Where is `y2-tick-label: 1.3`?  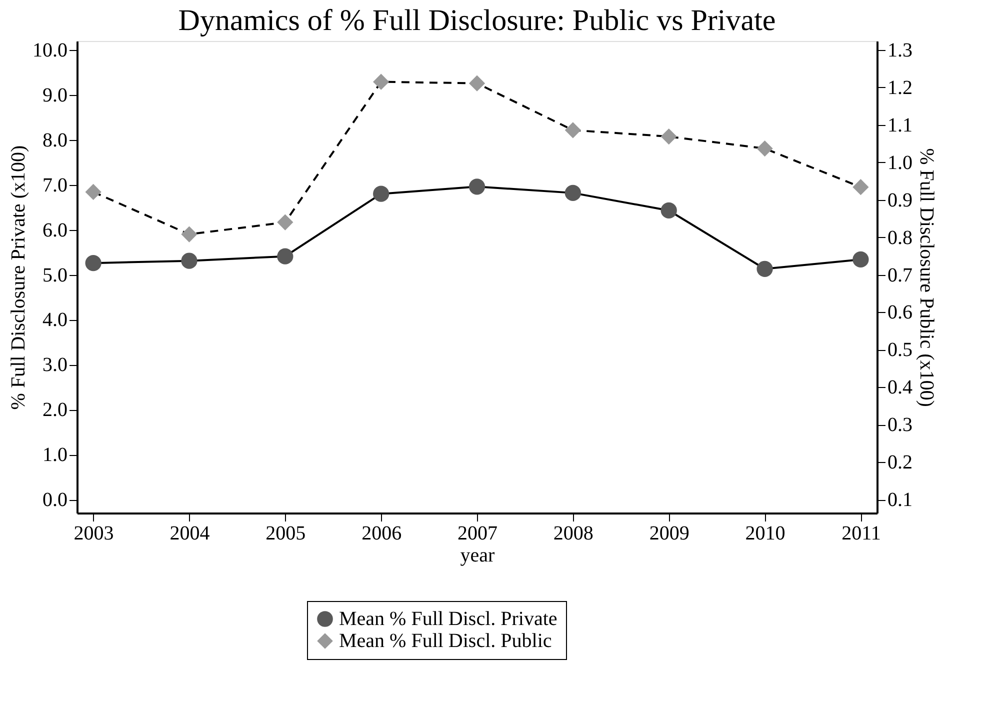
y2-tick-label: 1.3 is located at coordinates (900, 50).